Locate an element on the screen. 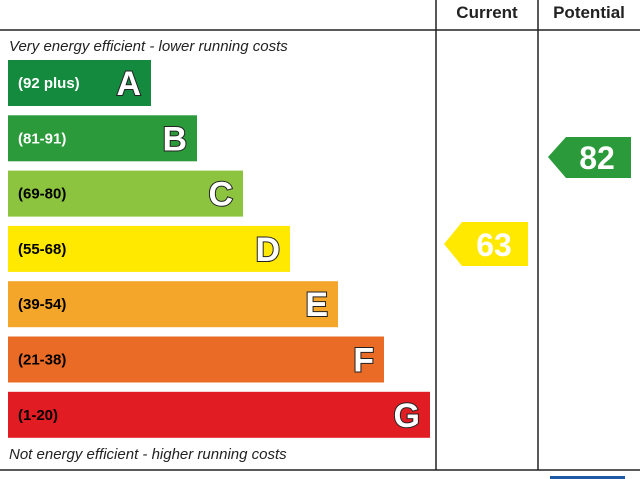 The width and height of the screenshot is (640, 479). potential-arrow: 82 is located at coordinates (589, 157).